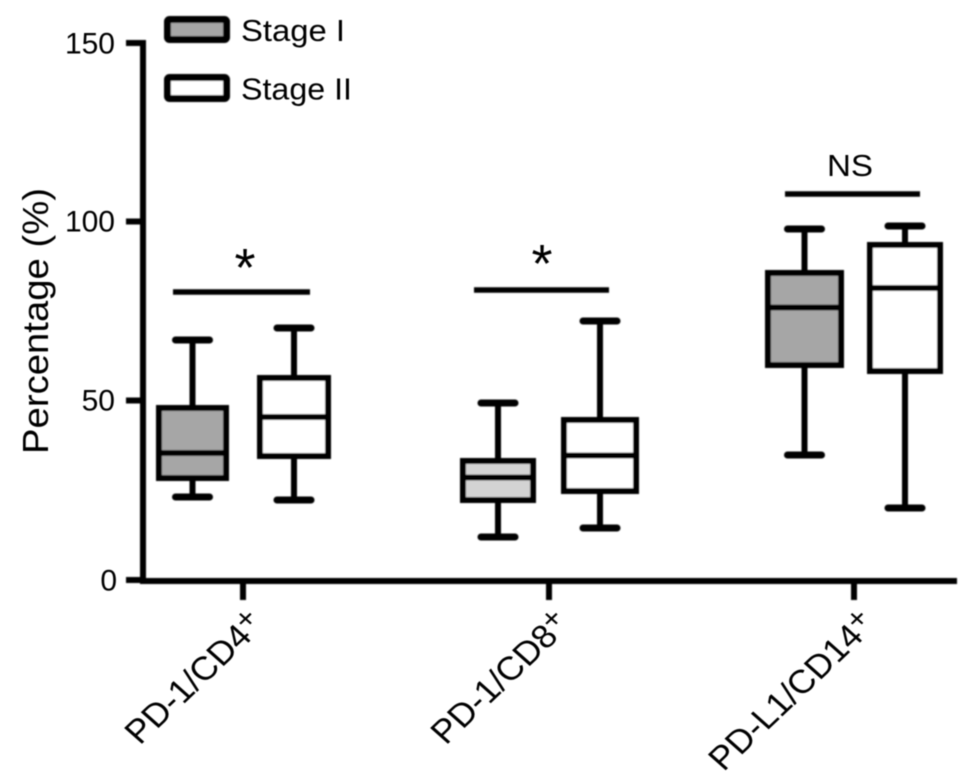 The width and height of the screenshot is (973, 780). What do you see at coordinates (98, 401) in the screenshot?
I see `svg-text: 50` at bounding box center [98, 401].